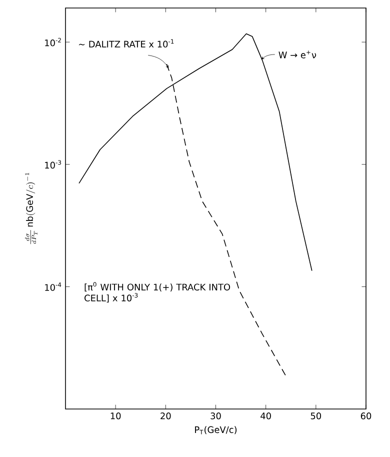  I want to click on x-tick-label: 30, so click(215, 416).